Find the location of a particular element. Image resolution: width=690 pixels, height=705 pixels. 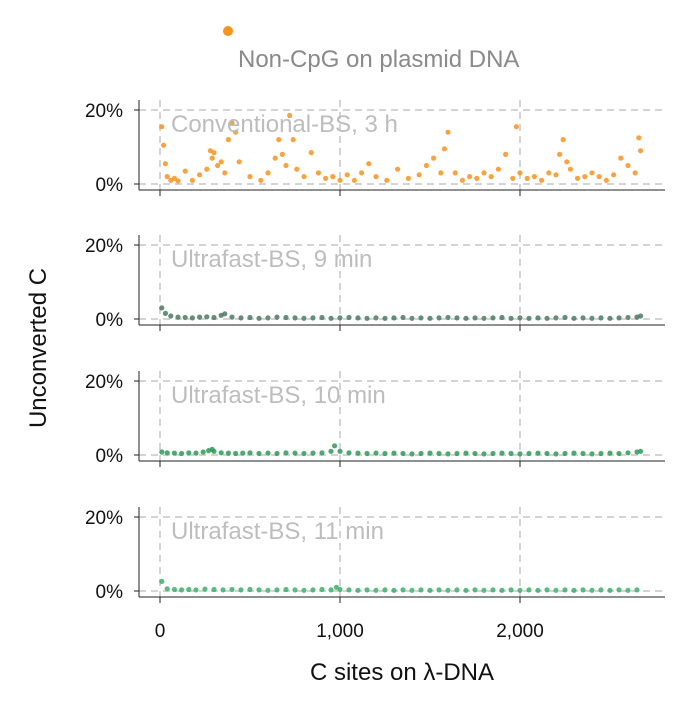

panel-4: 0% 20% Ultrafast-BS, 11 min is located at coordinates (375, 555).